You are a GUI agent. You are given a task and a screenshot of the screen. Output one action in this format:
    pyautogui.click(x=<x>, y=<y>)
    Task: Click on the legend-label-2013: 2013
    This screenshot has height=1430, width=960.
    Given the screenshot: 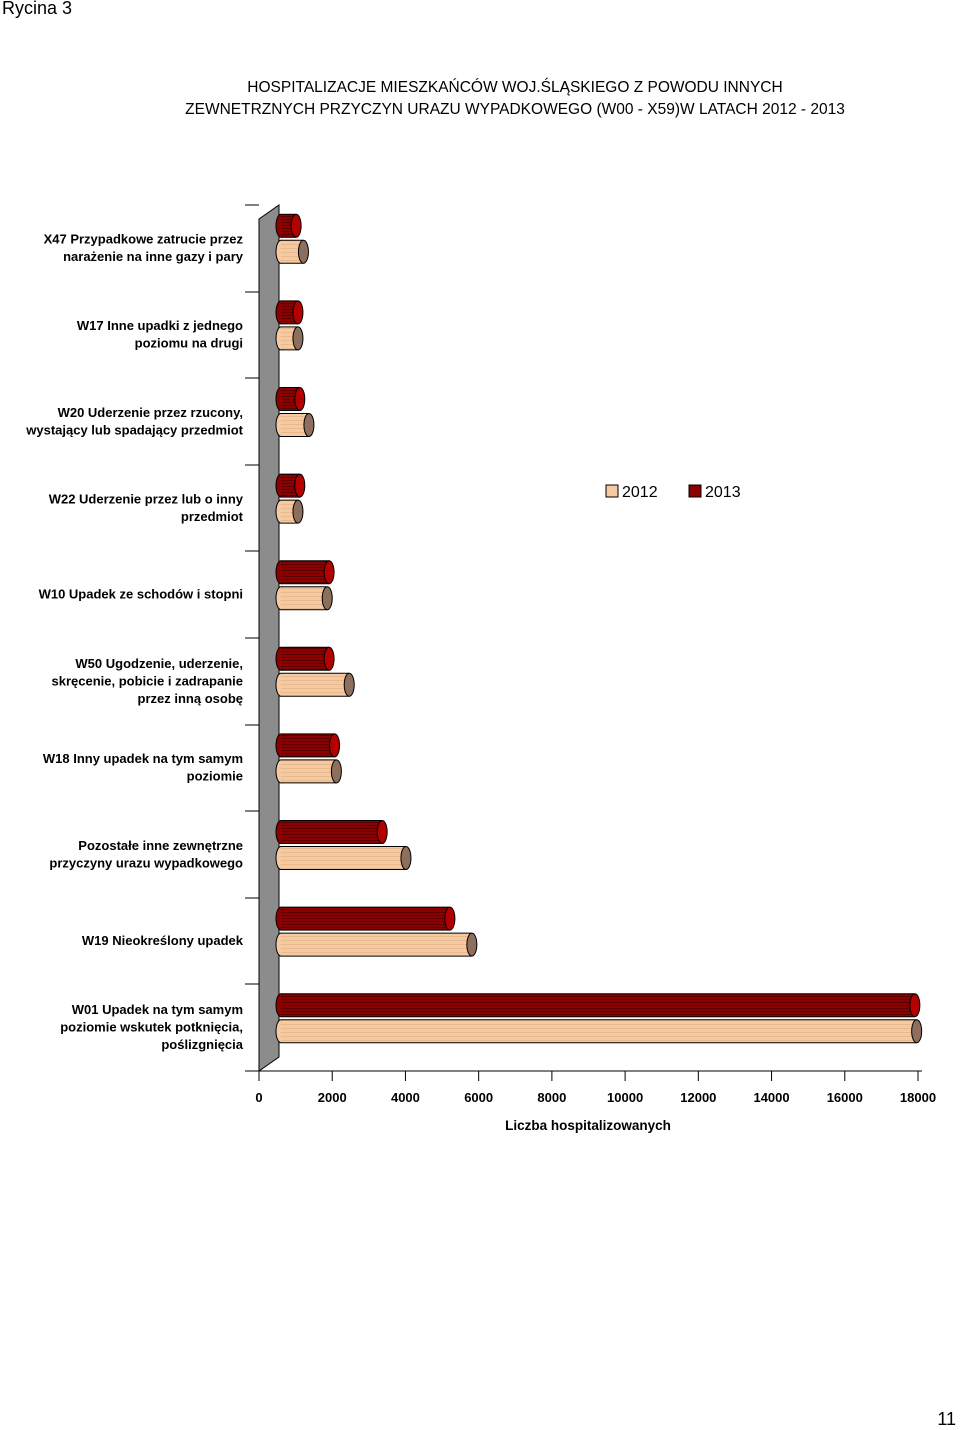 What is the action you would take?
    pyautogui.click(x=723, y=492)
    